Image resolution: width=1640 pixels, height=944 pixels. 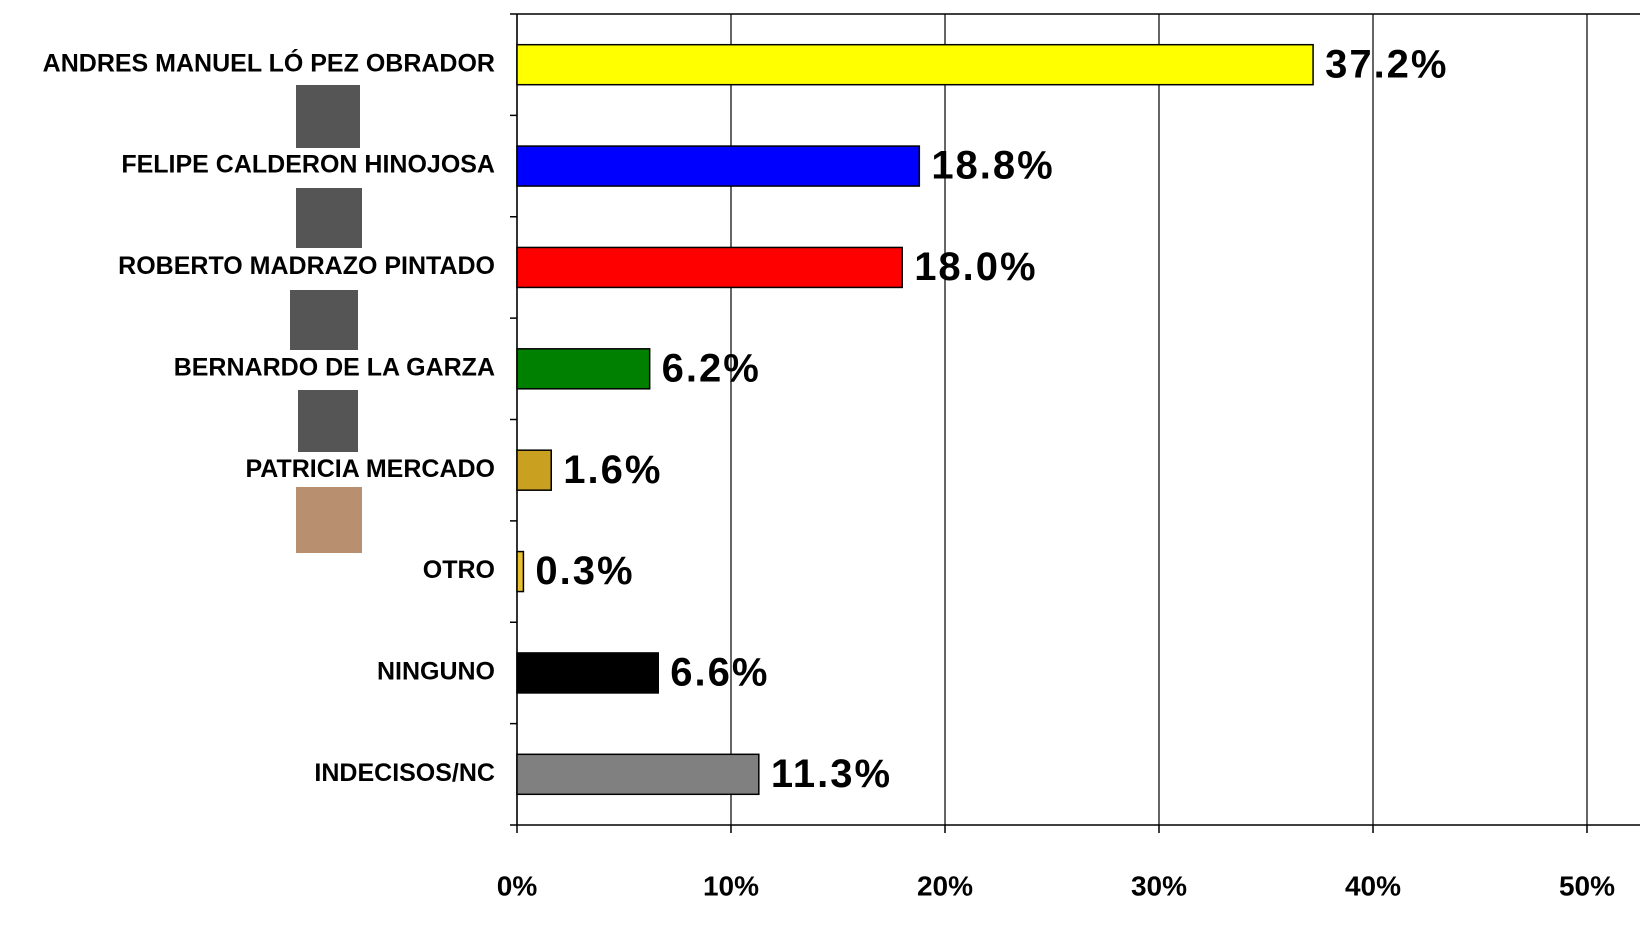 What do you see at coordinates (308, 165) in the screenshot?
I see `category-label: FELIPE CALDERON HINOJOSA` at bounding box center [308, 165].